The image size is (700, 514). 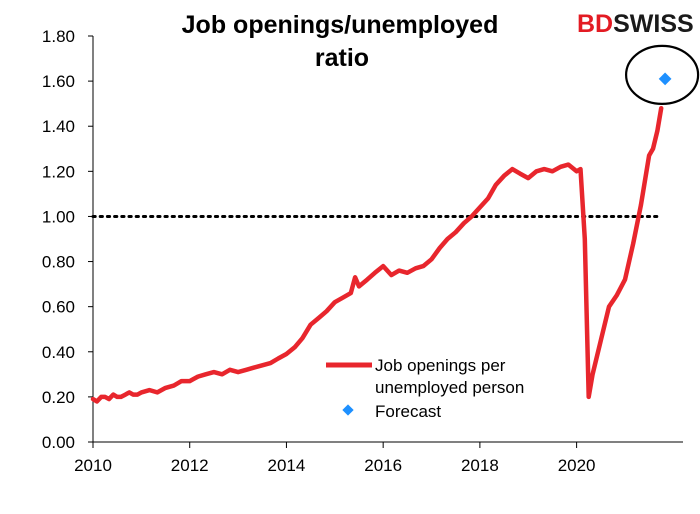 What do you see at coordinates (58, 442) in the screenshot?
I see `y-tick-label: 0.00` at bounding box center [58, 442].